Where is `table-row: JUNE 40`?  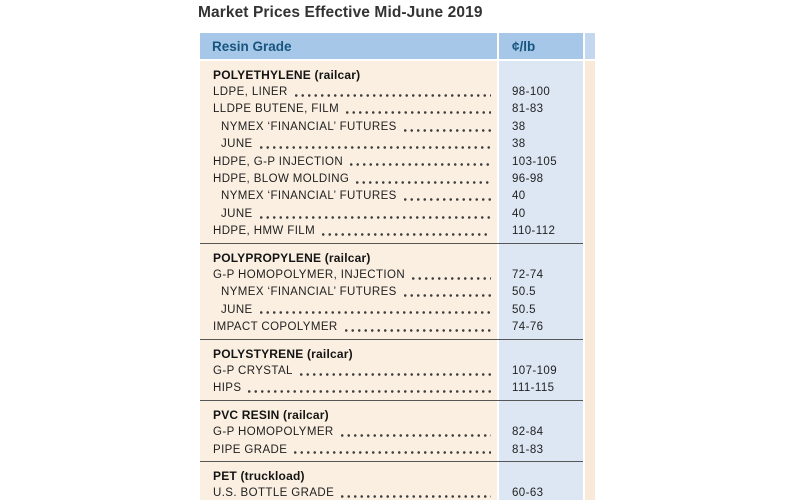
table-row: JUNE 40 is located at coordinates (398, 213).